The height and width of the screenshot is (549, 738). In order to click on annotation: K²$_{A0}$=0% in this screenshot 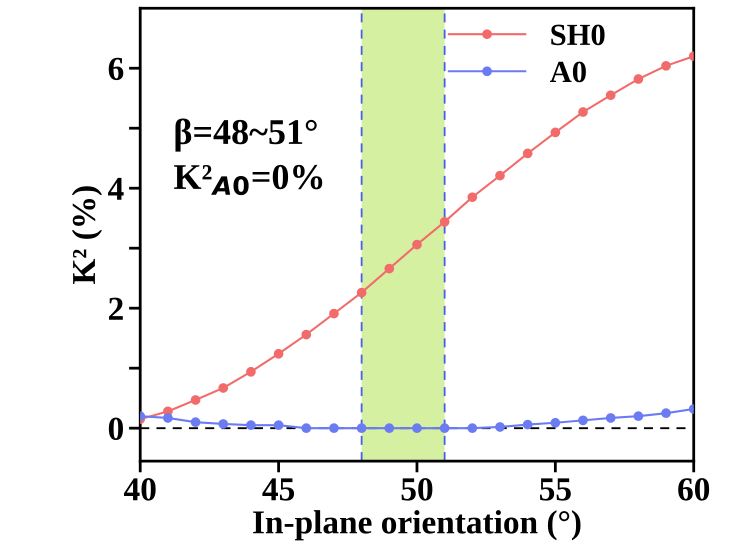, I will do `click(248, 180)`.